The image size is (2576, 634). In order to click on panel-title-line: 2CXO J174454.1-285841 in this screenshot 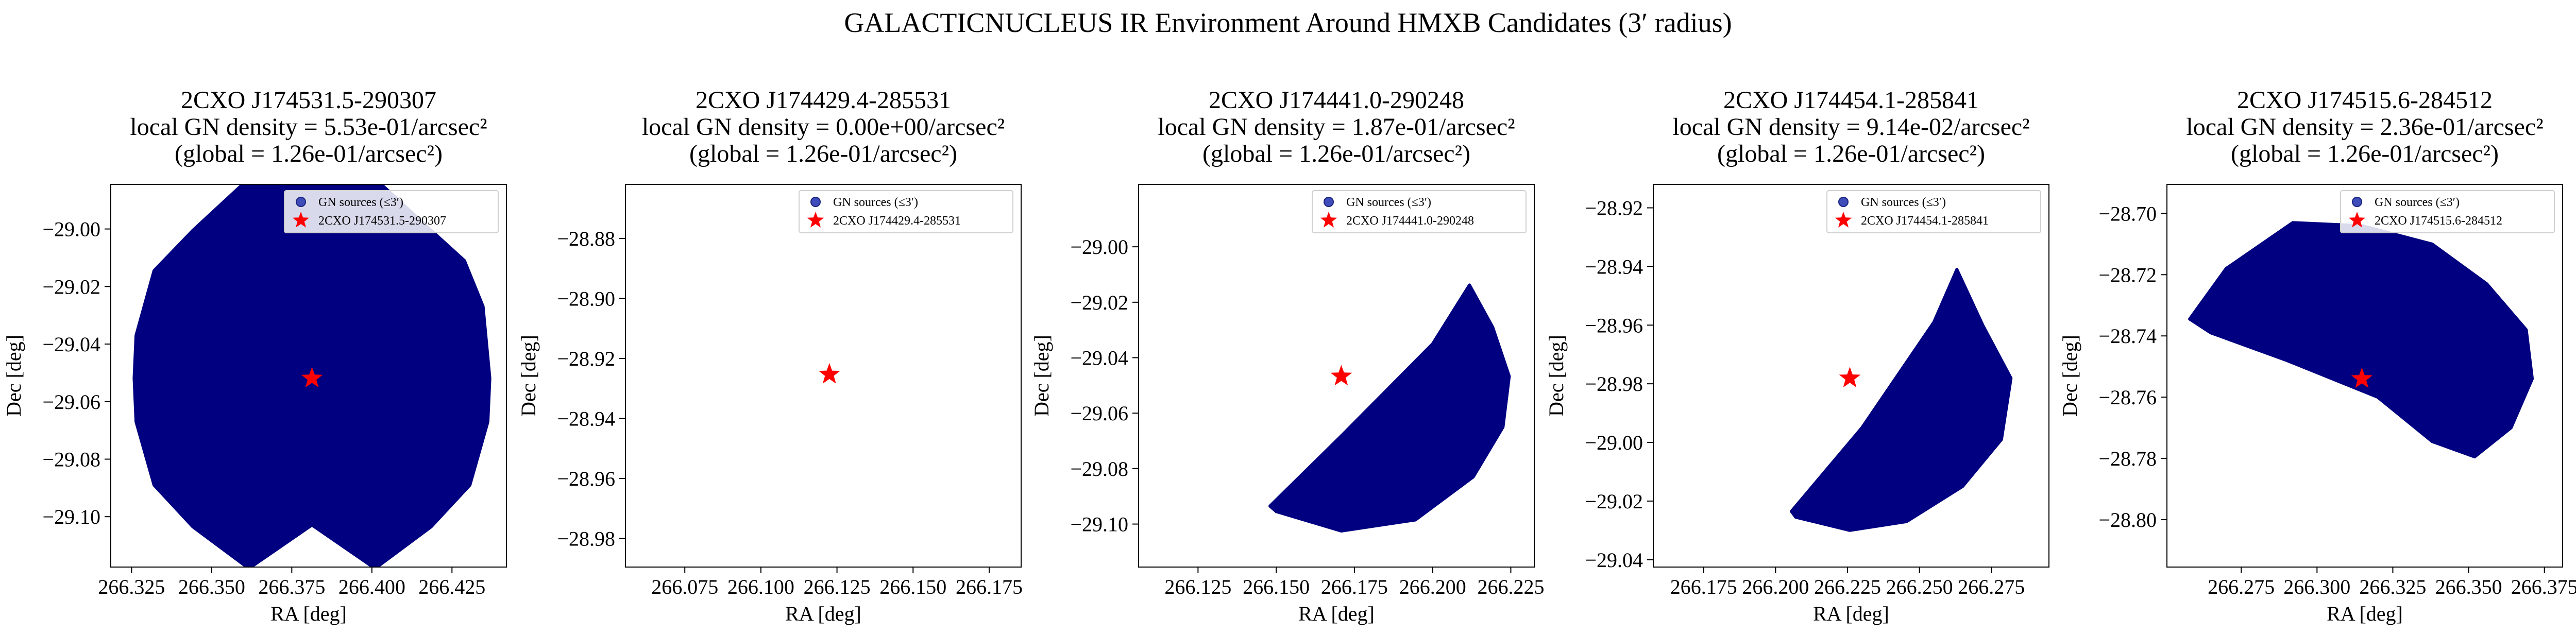, I will do `click(1851, 100)`.